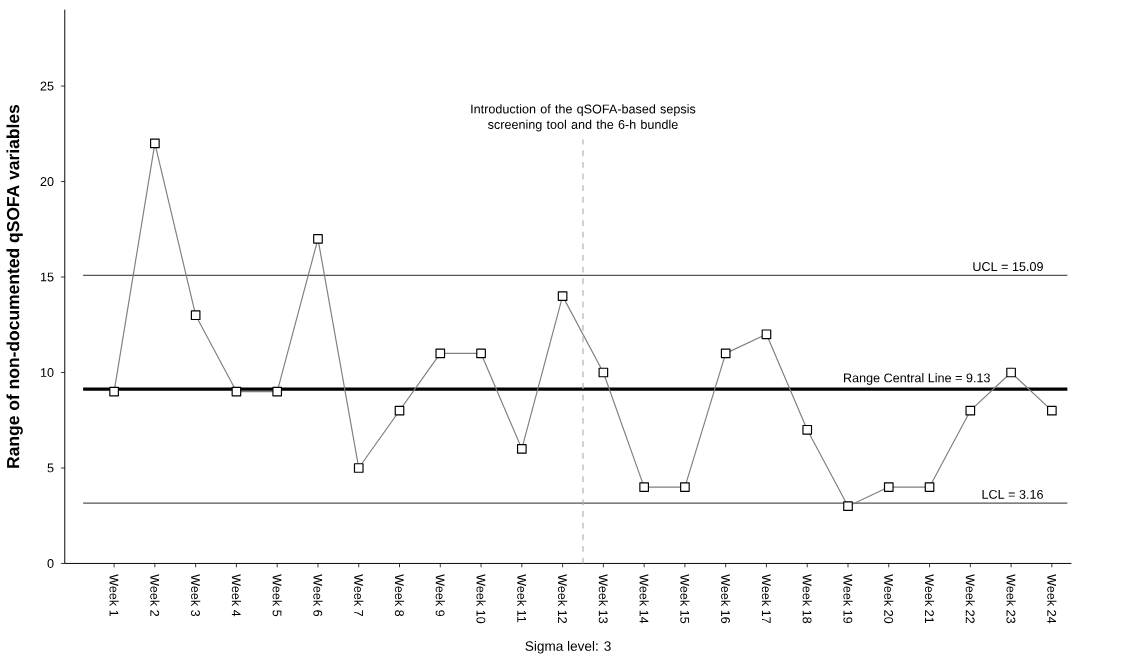 This screenshot has width=1145, height=665. What do you see at coordinates (14, 286) in the screenshot?
I see `y-axis-title: Range of non-documented qSOFA variables` at bounding box center [14, 286].